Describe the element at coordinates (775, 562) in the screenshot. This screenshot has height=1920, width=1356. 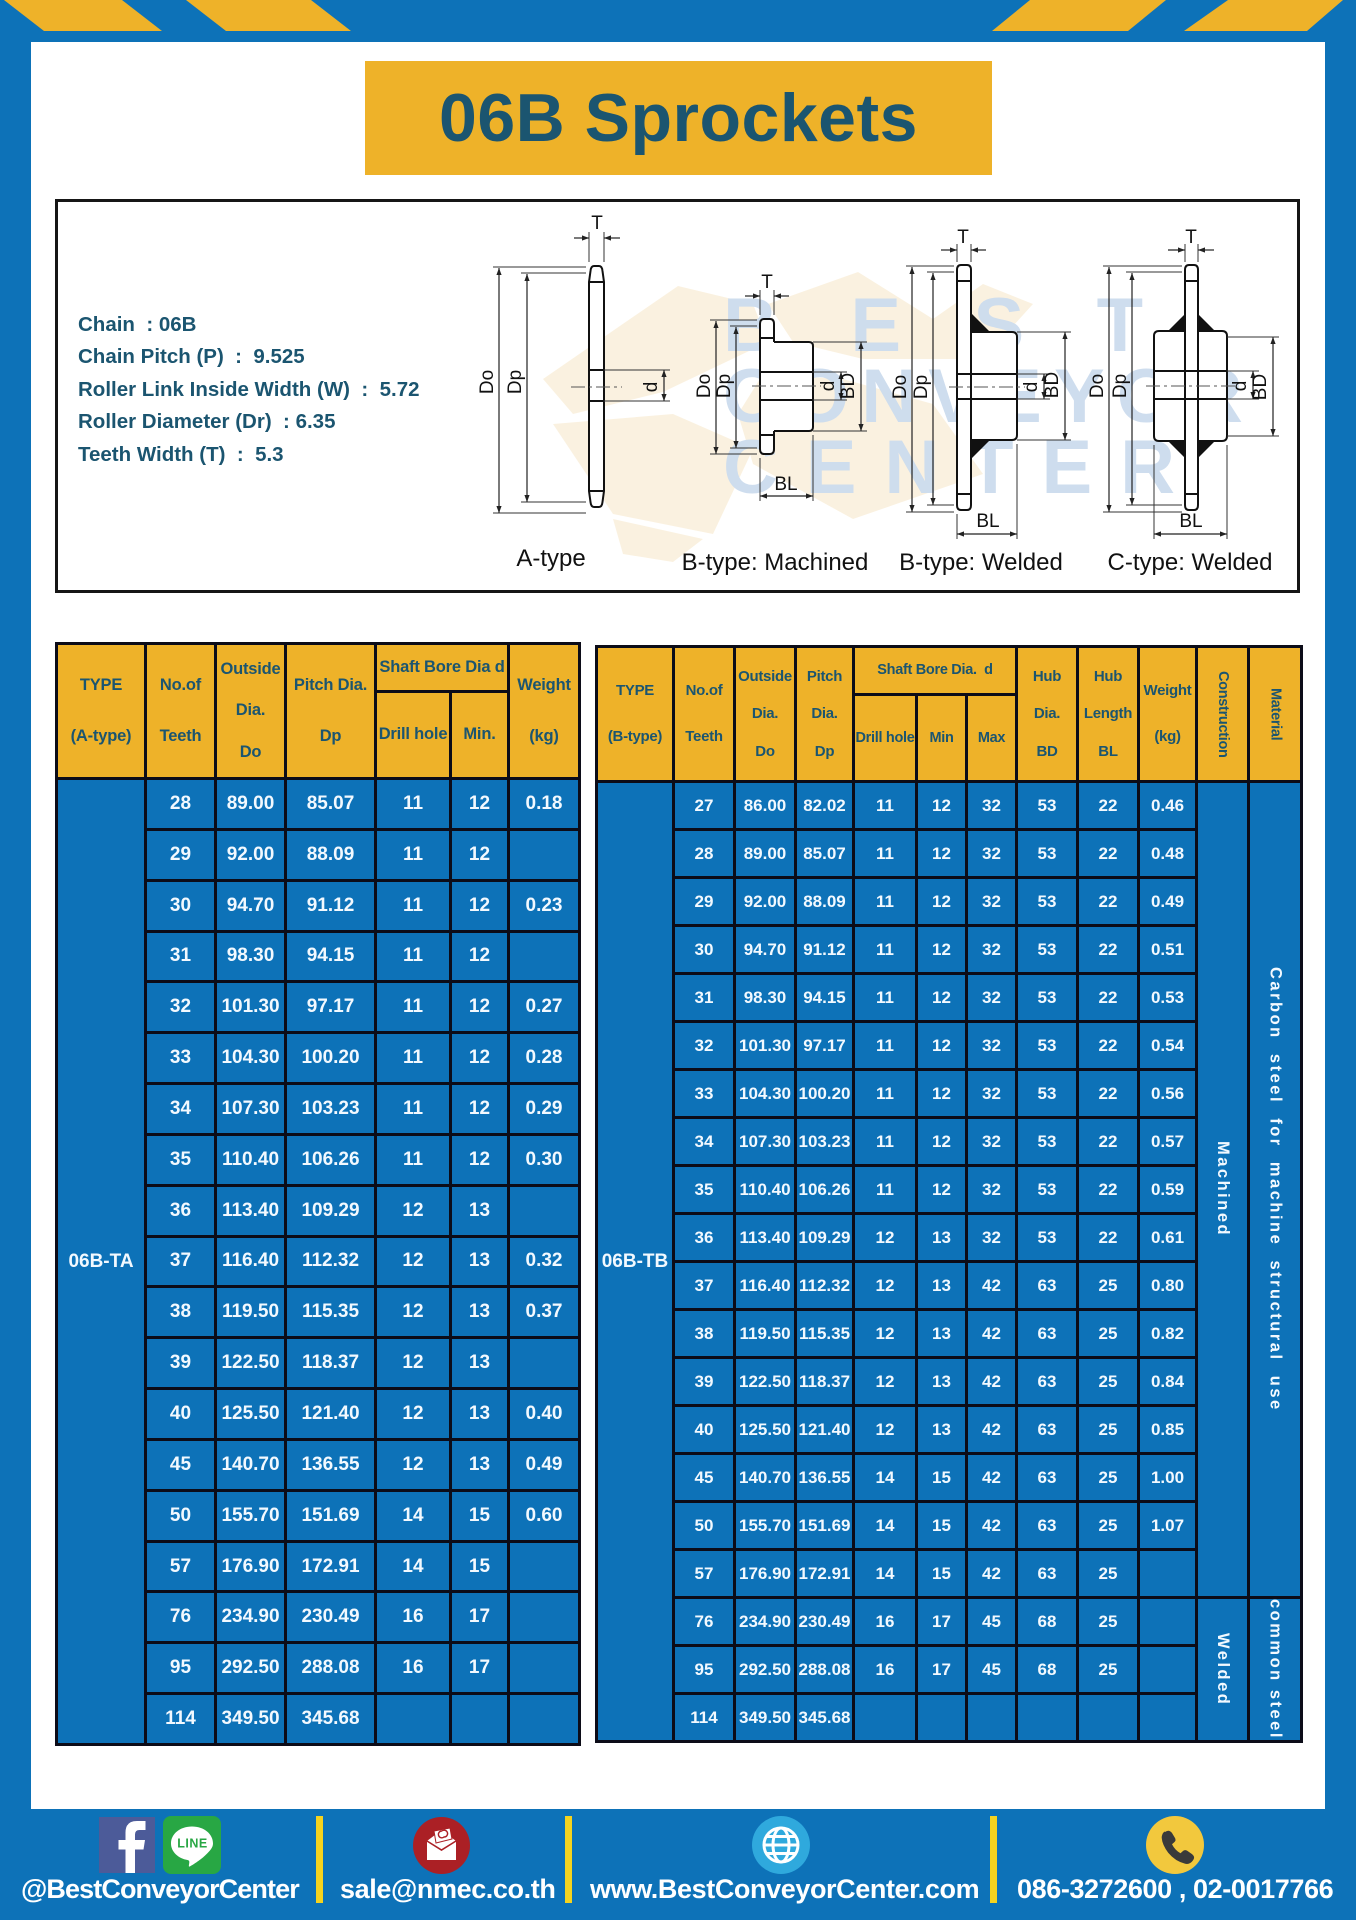
I see `svg-text: B-type: Machined` at that location.